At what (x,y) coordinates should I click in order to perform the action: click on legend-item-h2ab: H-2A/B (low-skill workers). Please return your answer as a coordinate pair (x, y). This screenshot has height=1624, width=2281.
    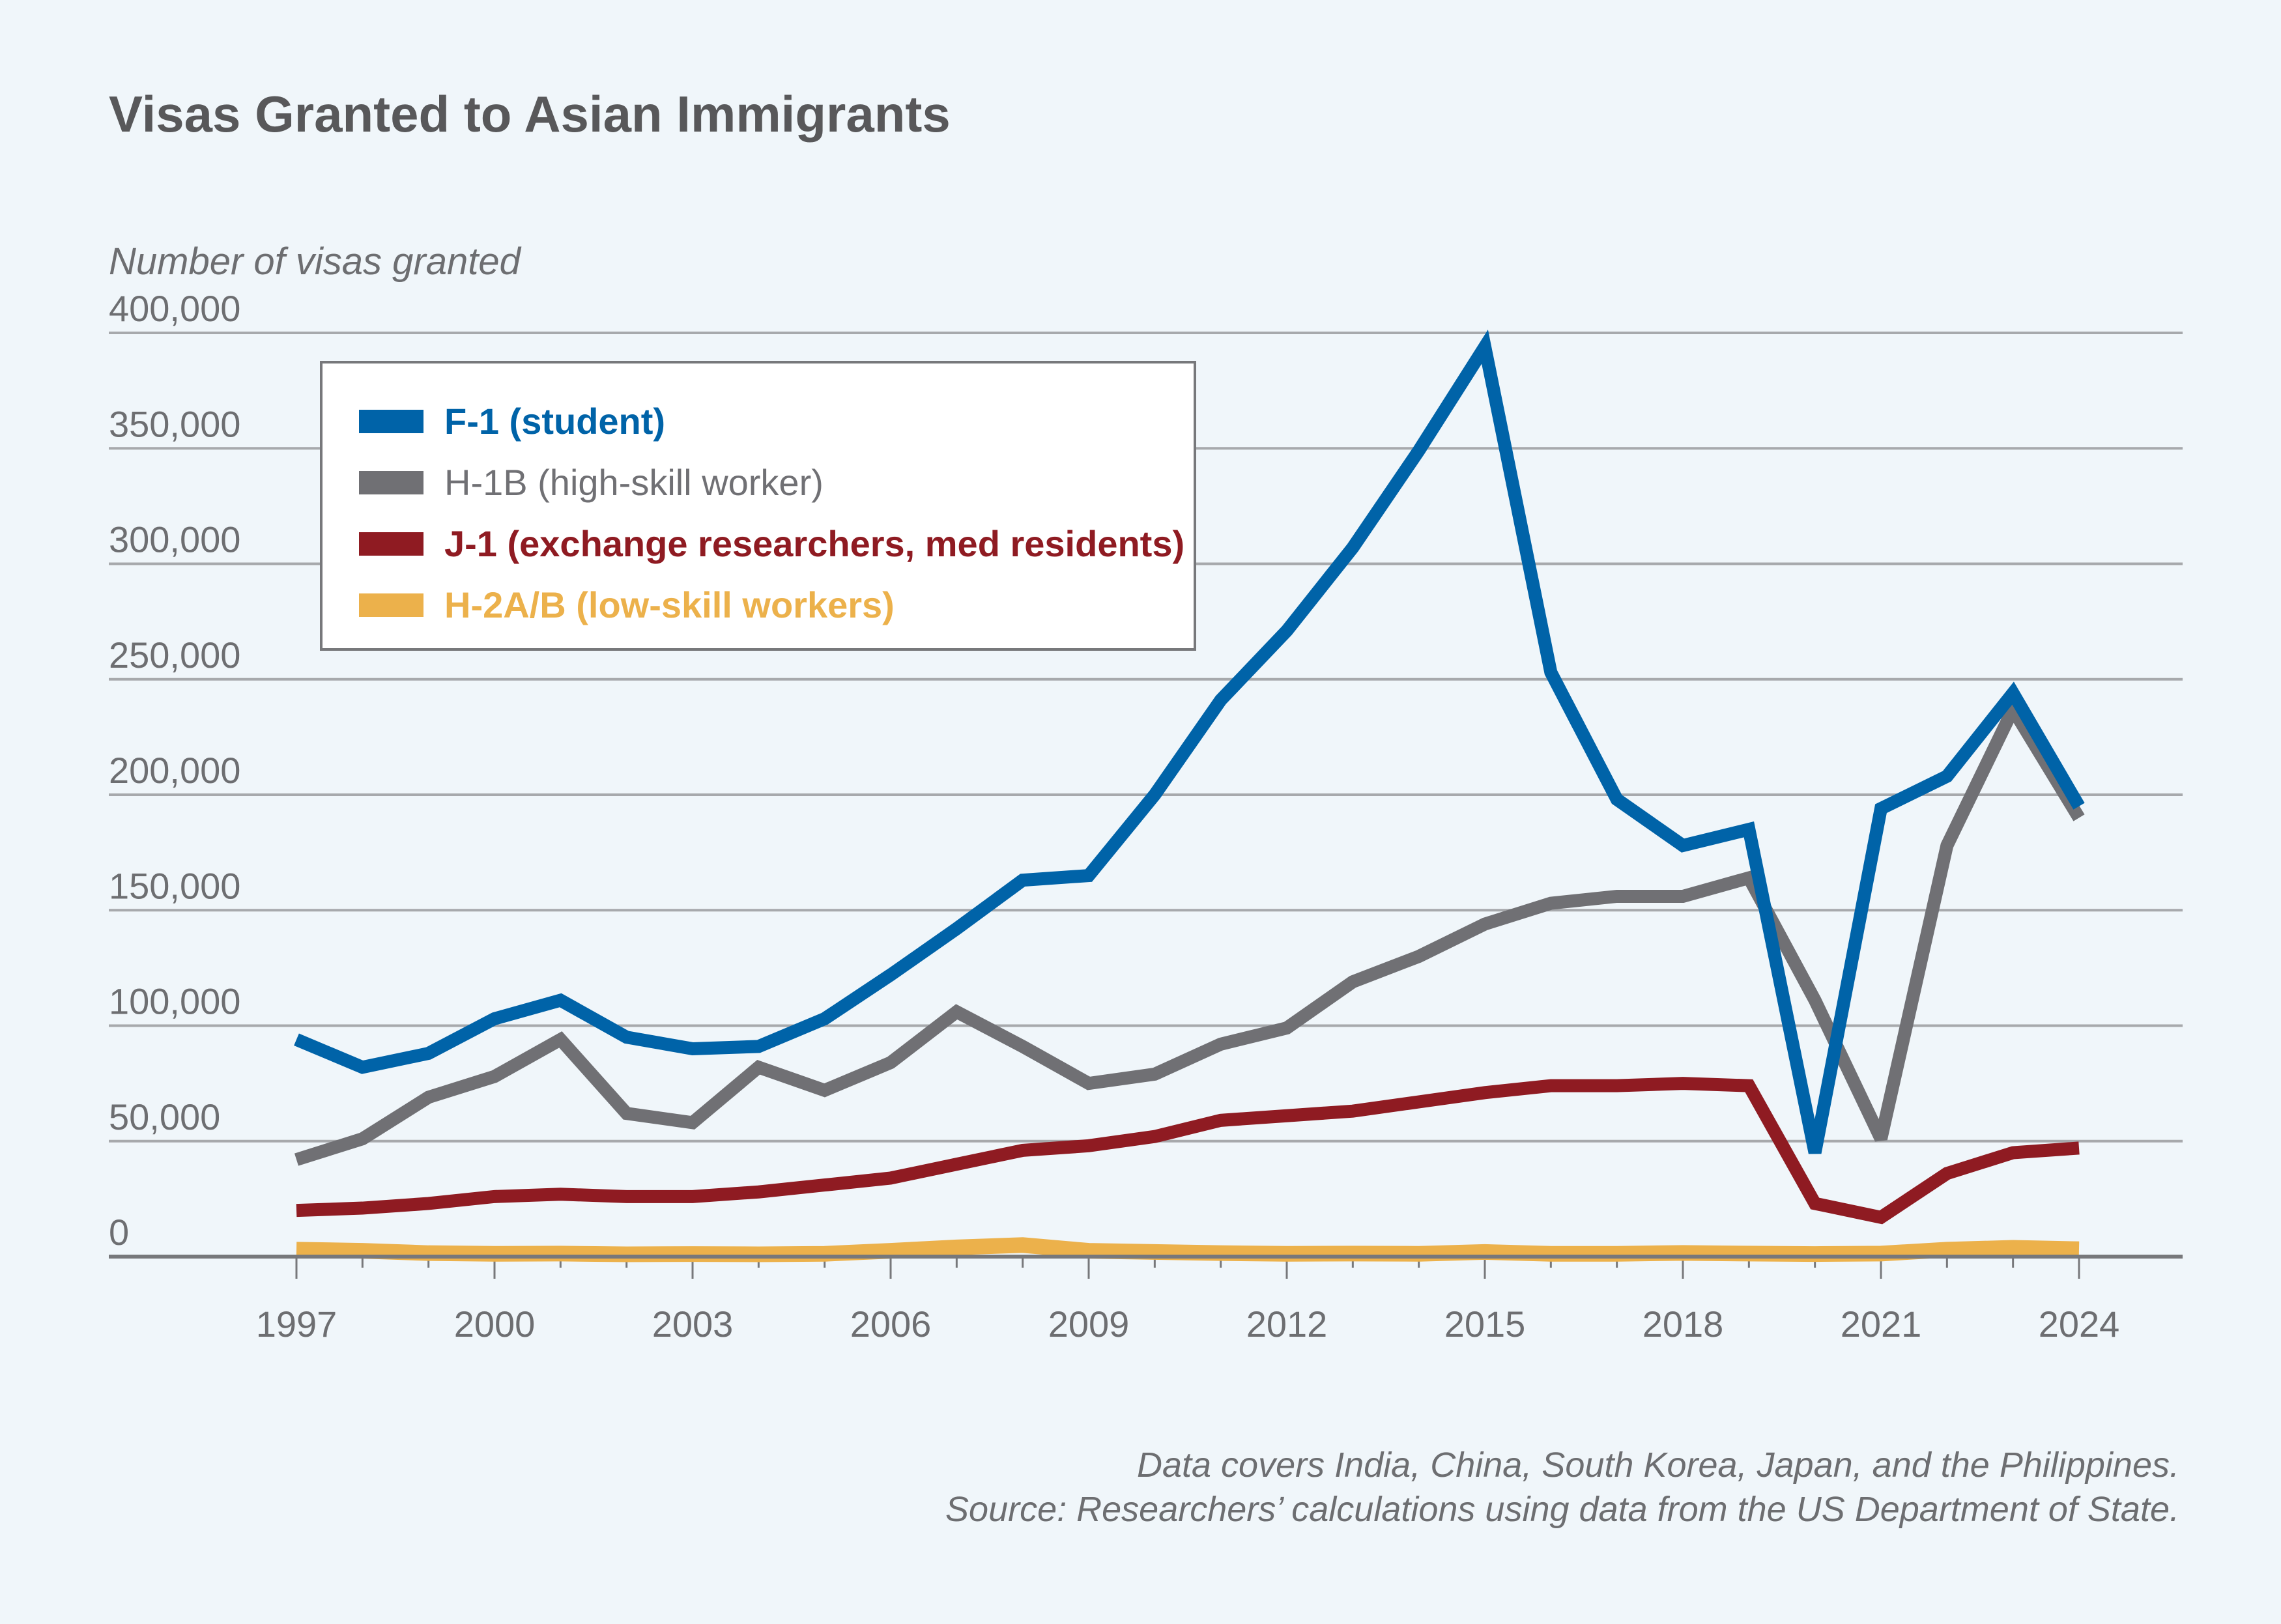
    Looking at the image, I should click on (627, 605).